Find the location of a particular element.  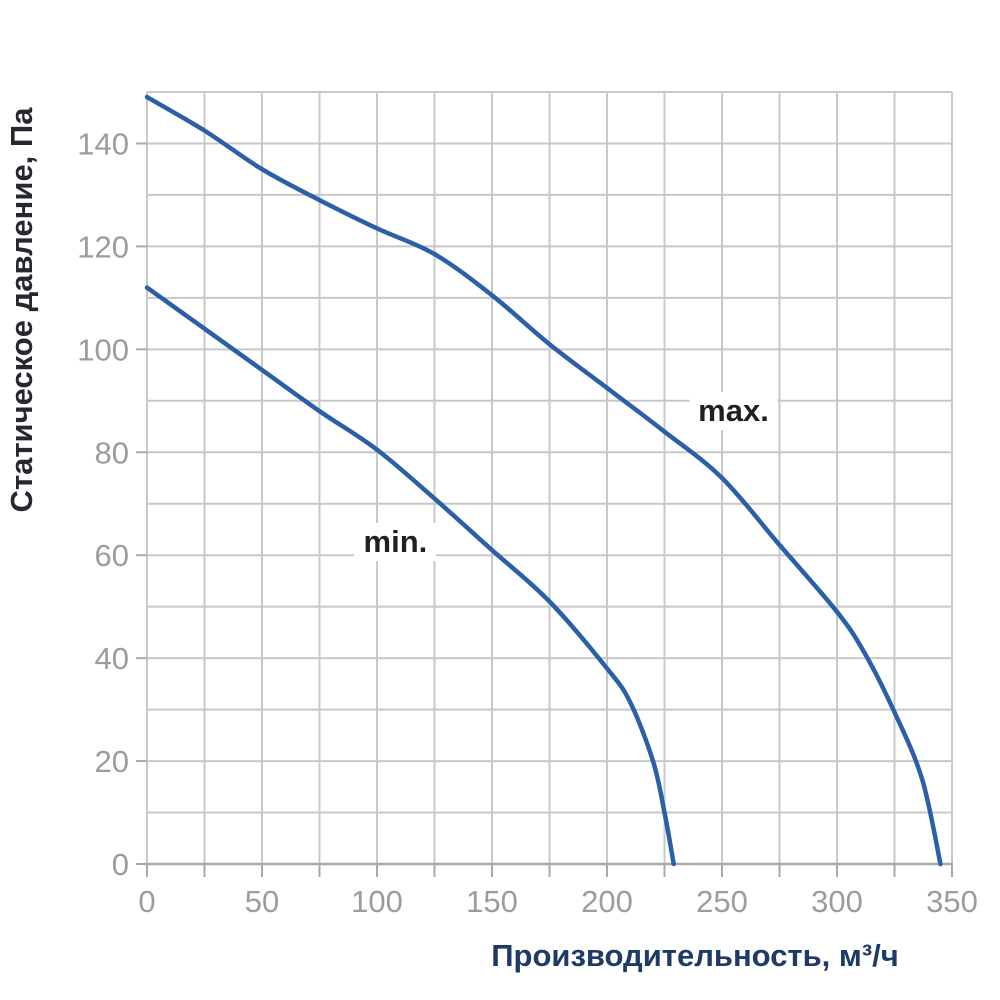

x-tick-label: 350 is located at coordinates (952, 901).